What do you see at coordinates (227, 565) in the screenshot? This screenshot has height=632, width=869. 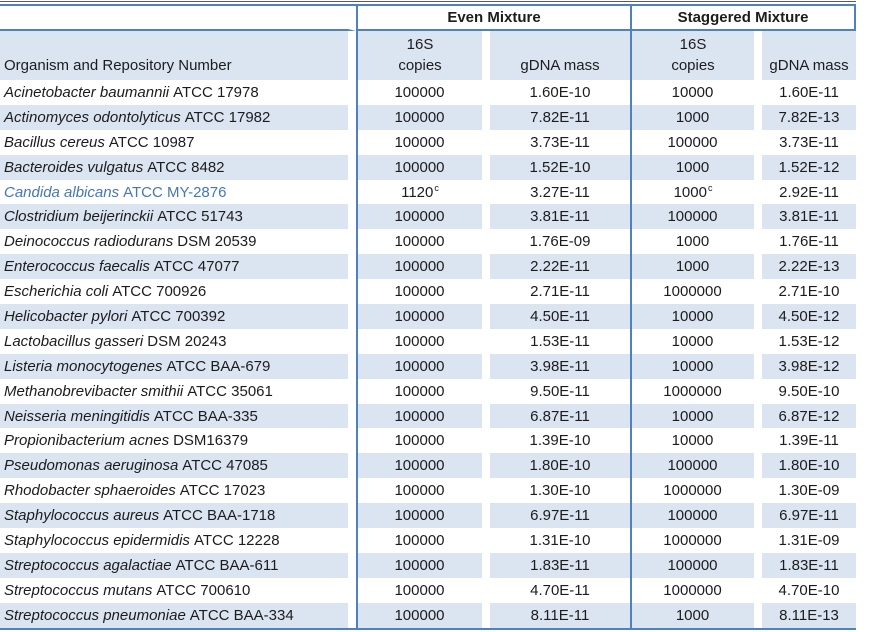 I see `repository-number: ATCC BAA-611` at bounding box center [227, 565].